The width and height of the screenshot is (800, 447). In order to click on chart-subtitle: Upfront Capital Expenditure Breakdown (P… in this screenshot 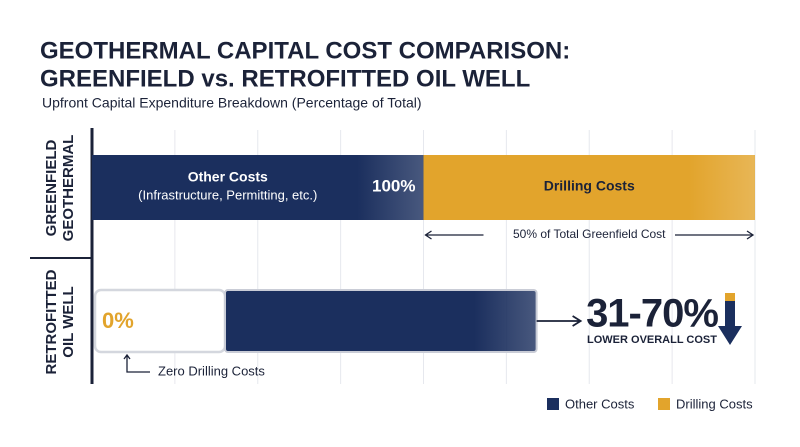, I will do `click(232, 103)`.